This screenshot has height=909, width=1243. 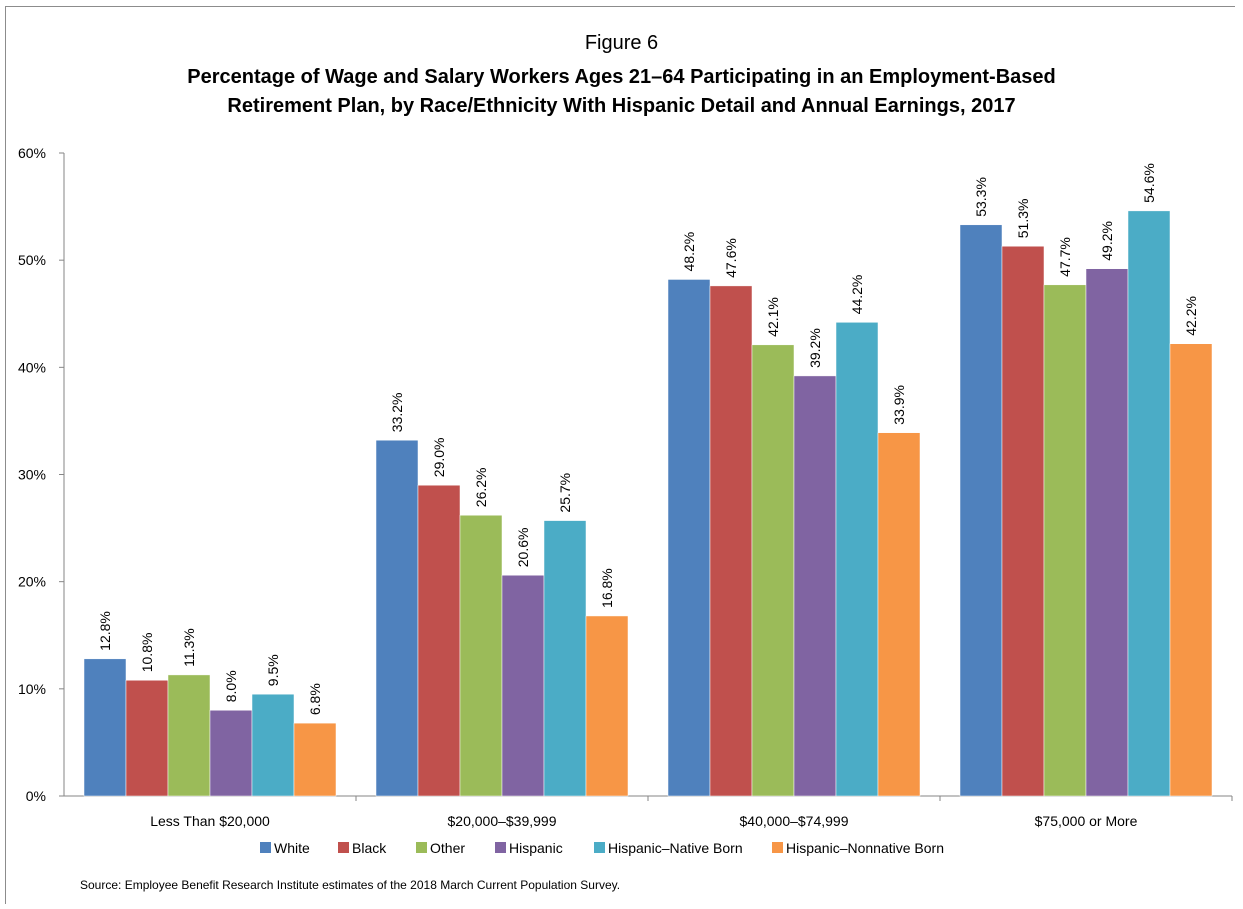 I want to click on data-label: 48.2%, so click(x=689, y=252).